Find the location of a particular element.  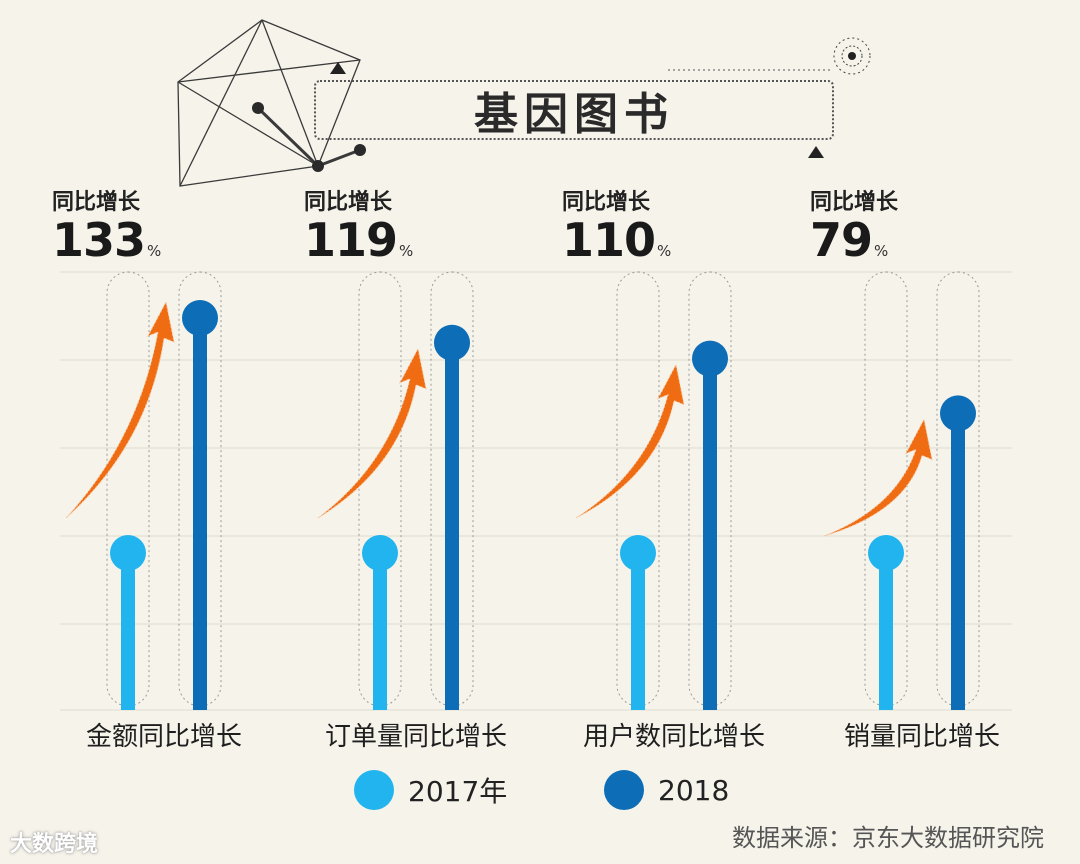

growth-value-row: 110% is located at coordinates (662, 245).